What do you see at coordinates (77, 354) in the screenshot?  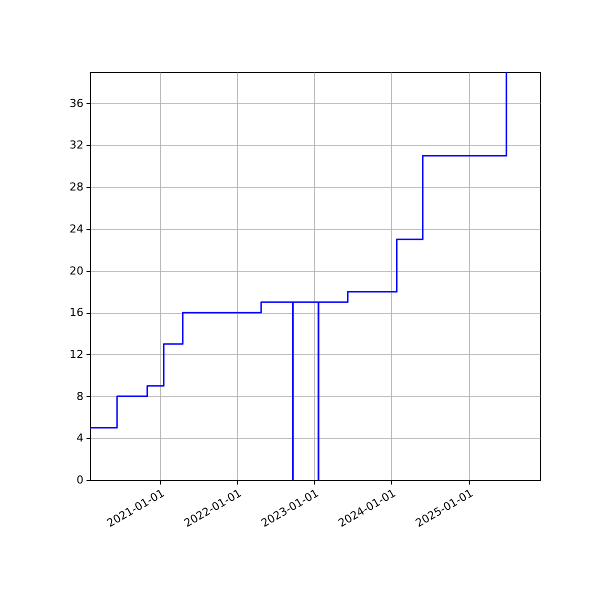 I see `y-tick-label: 12` at bounding box center [77, 354].